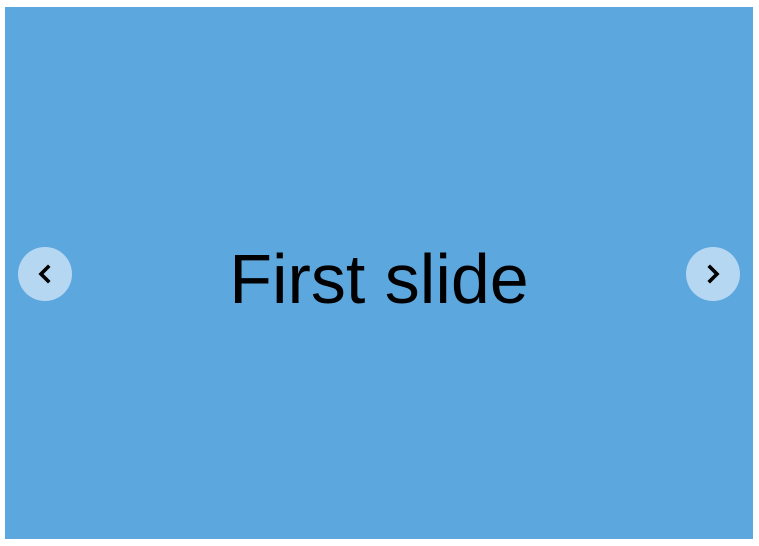 This screenshot has height=546, width=759. Describe the element at coordinates (379, 279) in the screenshot. I see `slide-title: First slide` at that location.